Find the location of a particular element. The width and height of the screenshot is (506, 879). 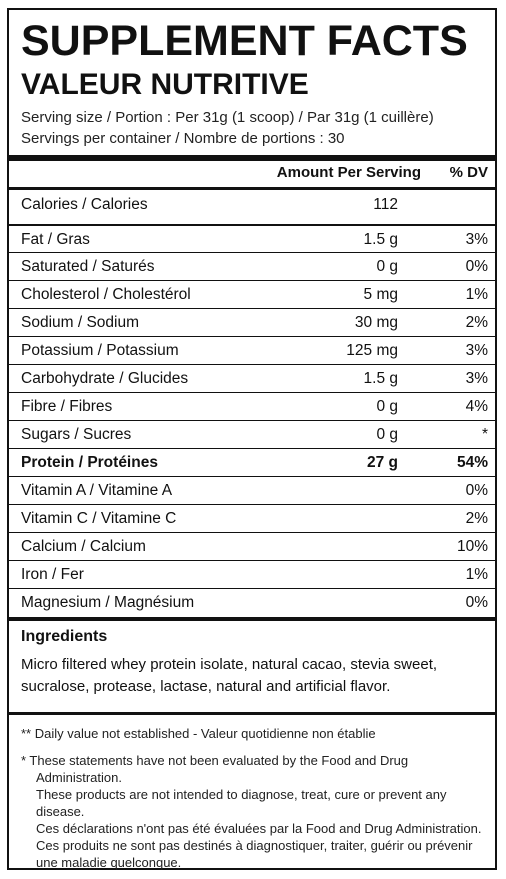

nutrient-row-sugars: Sugars / Sucres 0 g * is located at coordinates (252, 434).